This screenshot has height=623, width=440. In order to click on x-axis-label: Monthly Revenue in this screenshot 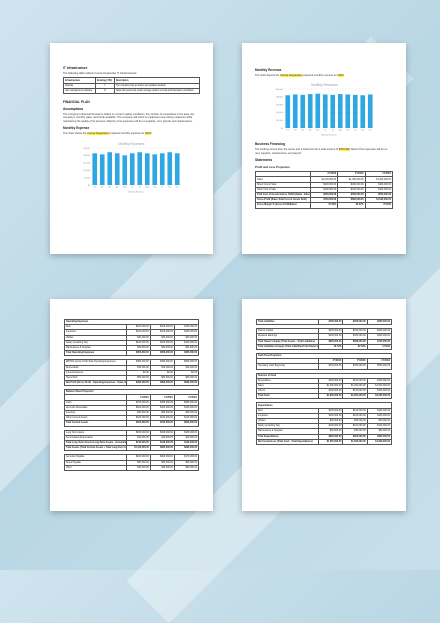, I will do `click(329, 135)`.